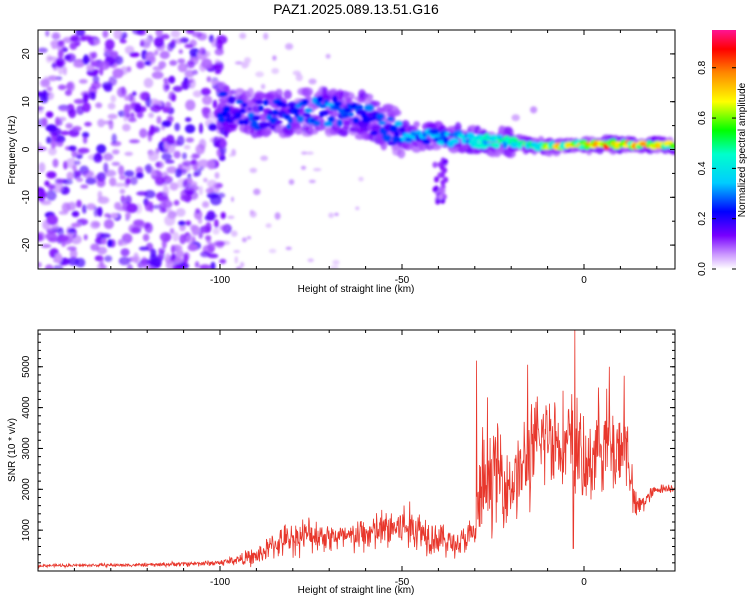 Image resolution: width=750 pixels, height=600 pixels. Describe the element at coordinates (12, 150) in the screenshot. I see `spectrogram-y-axis-label: Frequency (Hz)` at that location.